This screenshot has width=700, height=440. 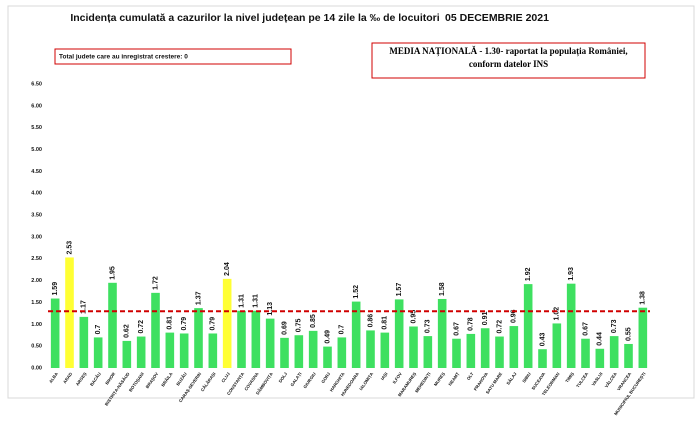 I want to click on value-label: 1.59, so click(x=55, y=289).